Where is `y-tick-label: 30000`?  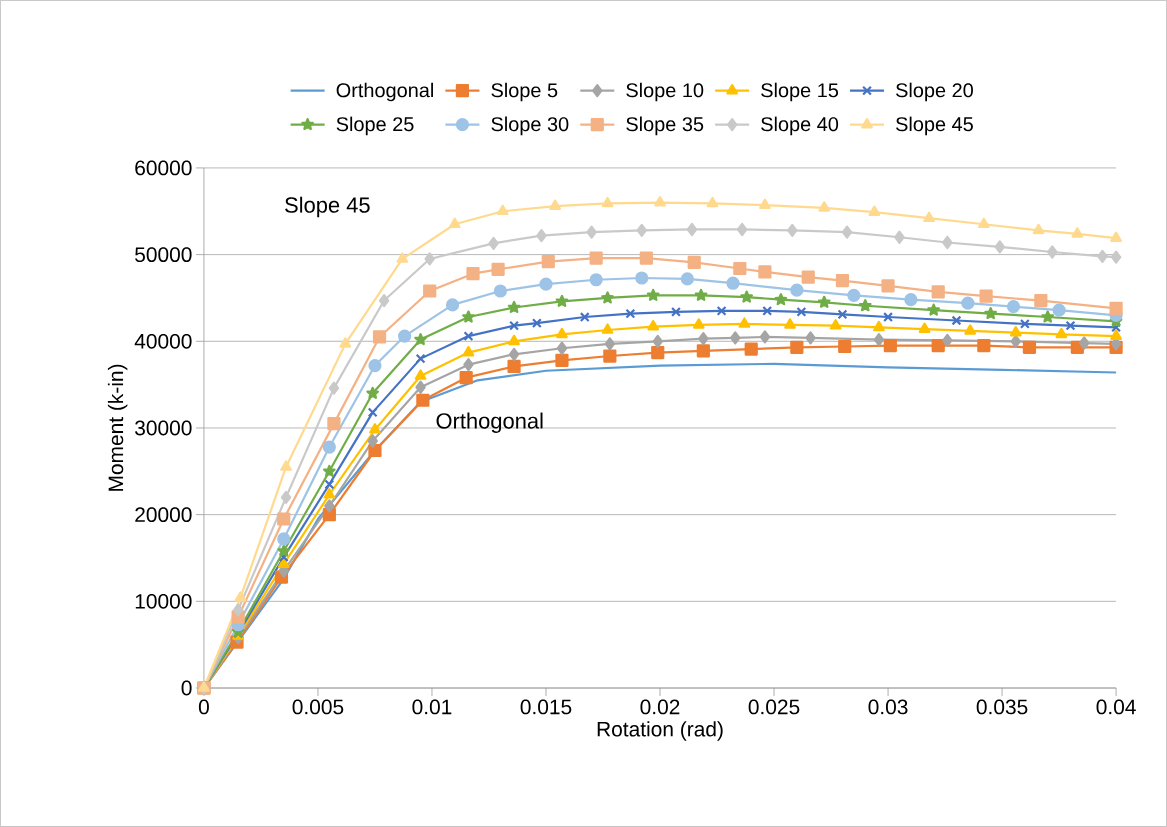 y-tick-label: 30000 is located at coordinates (163, 428).